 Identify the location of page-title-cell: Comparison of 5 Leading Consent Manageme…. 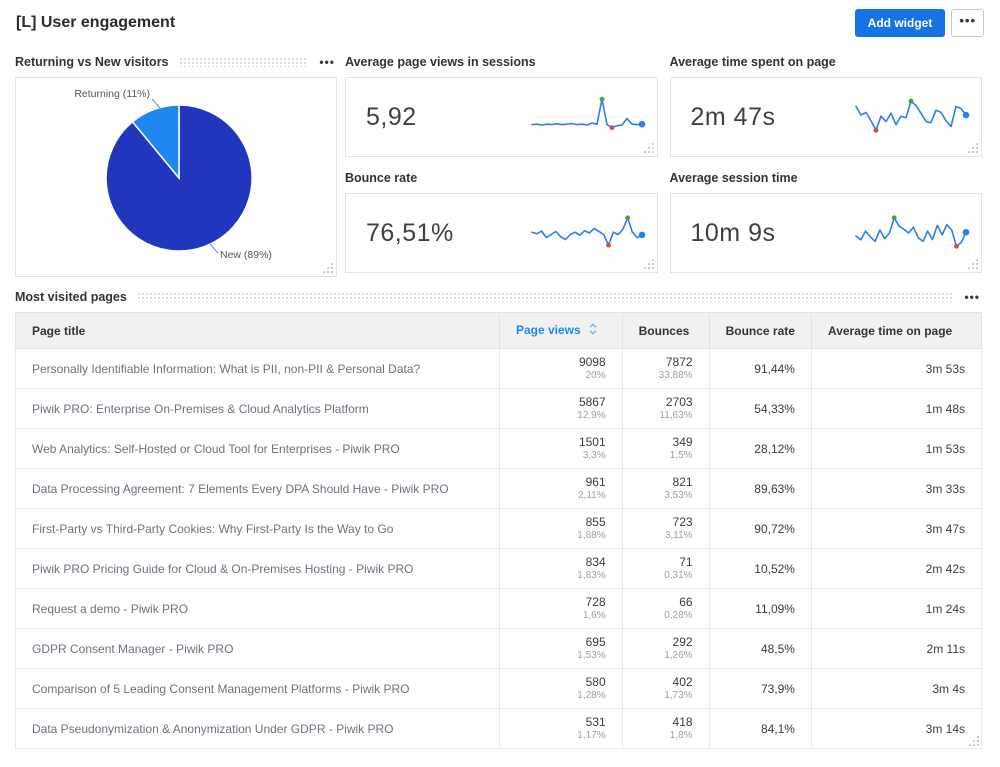
(257, 688).